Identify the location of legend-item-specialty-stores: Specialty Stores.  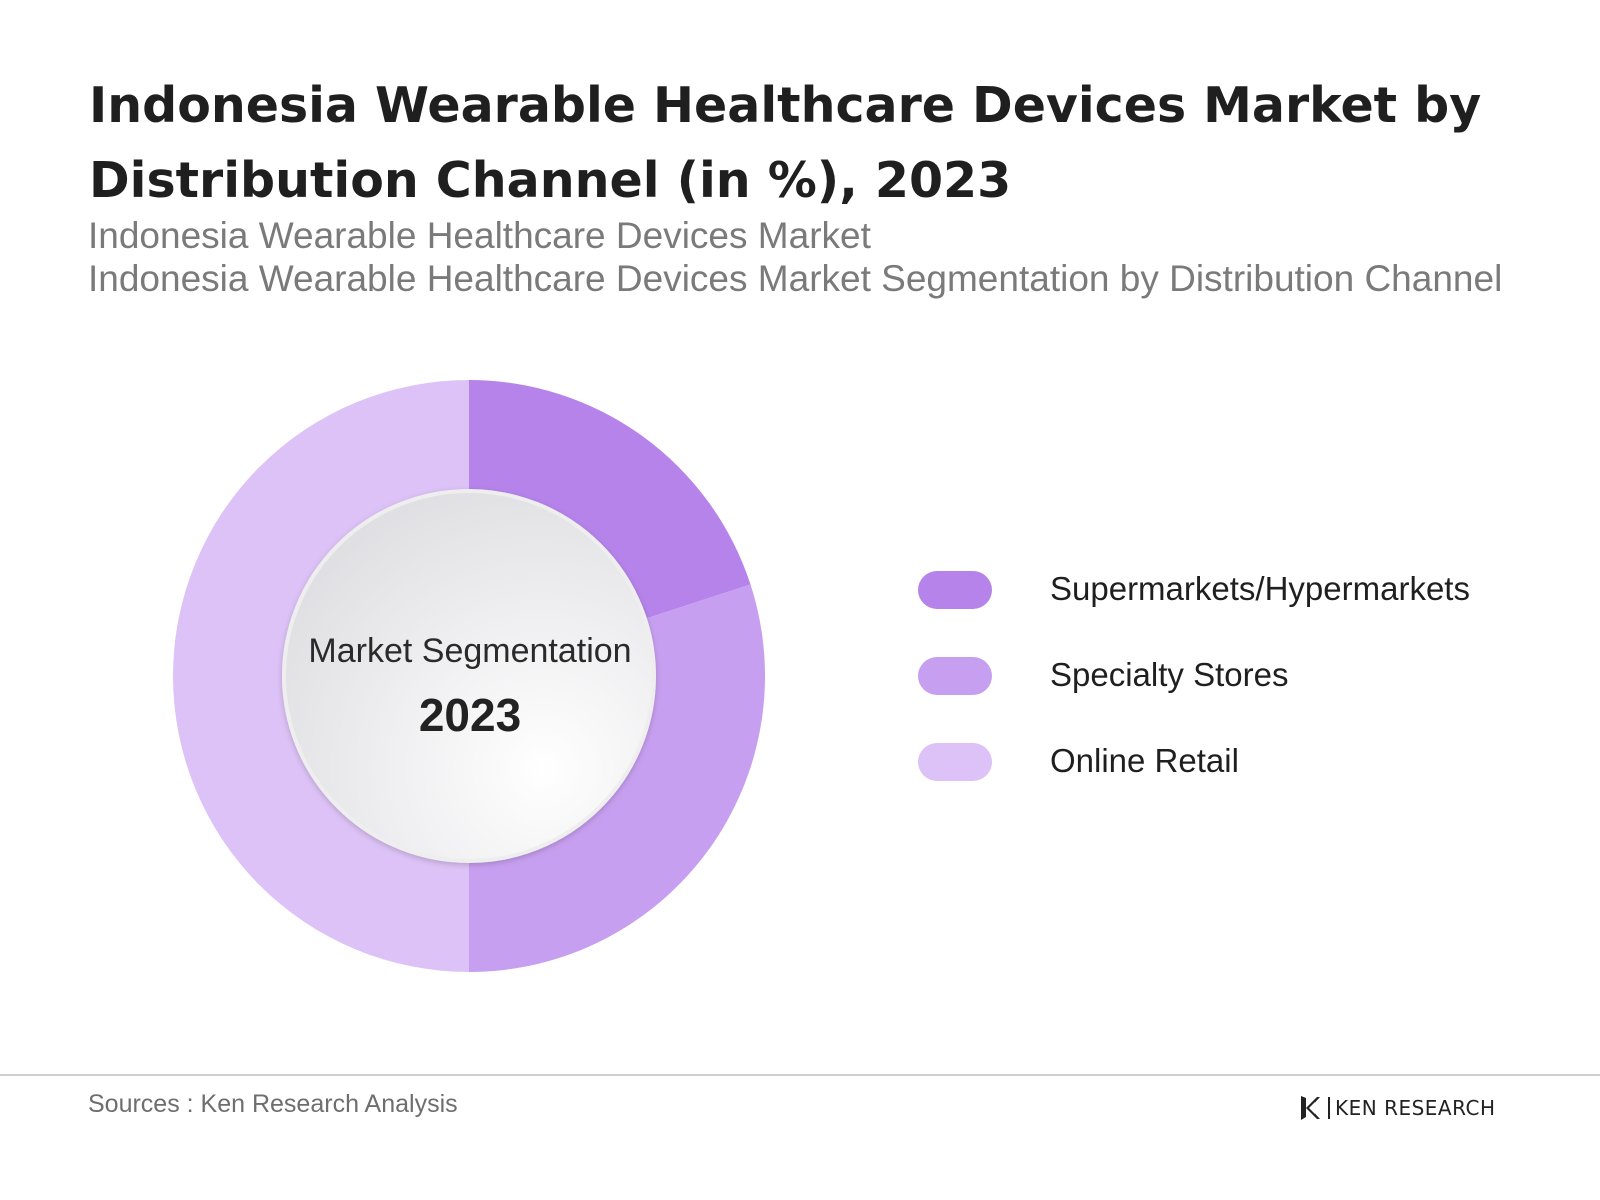
(1228, 694).